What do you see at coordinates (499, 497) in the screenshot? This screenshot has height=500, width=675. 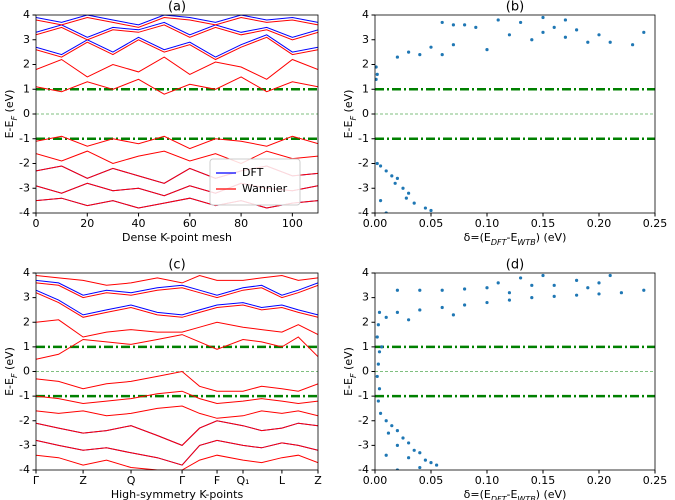 I see `x-axis-label-part: DFT` at bounding box center [499, 497].